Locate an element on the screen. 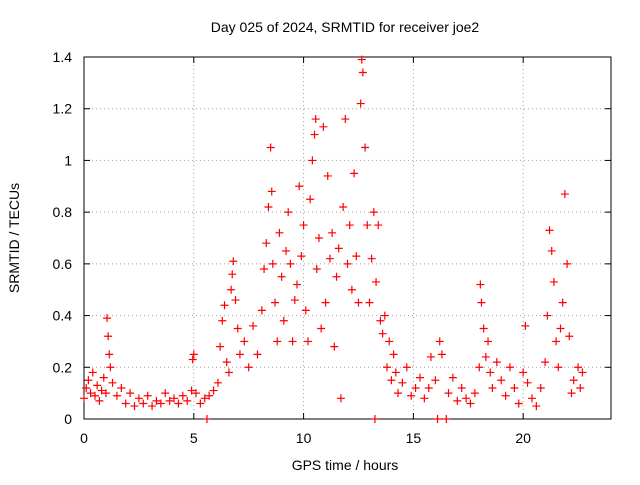  y-tick-label: 0.4 is located at coordinates (63, 316).